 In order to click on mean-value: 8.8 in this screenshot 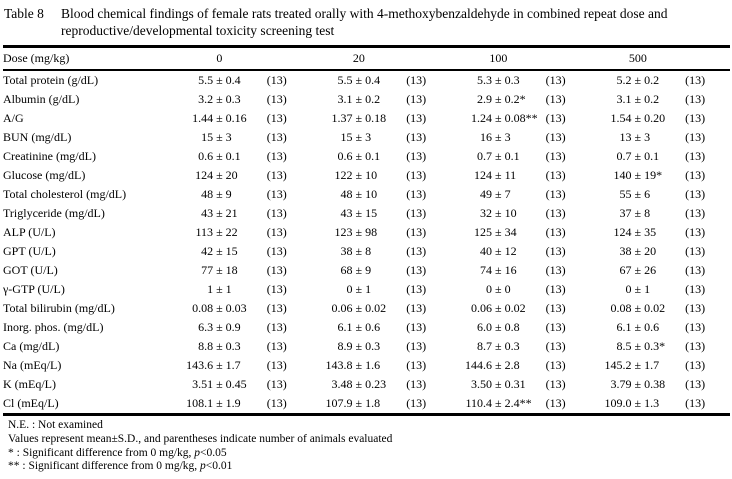, I will do `click(206, 346)`.